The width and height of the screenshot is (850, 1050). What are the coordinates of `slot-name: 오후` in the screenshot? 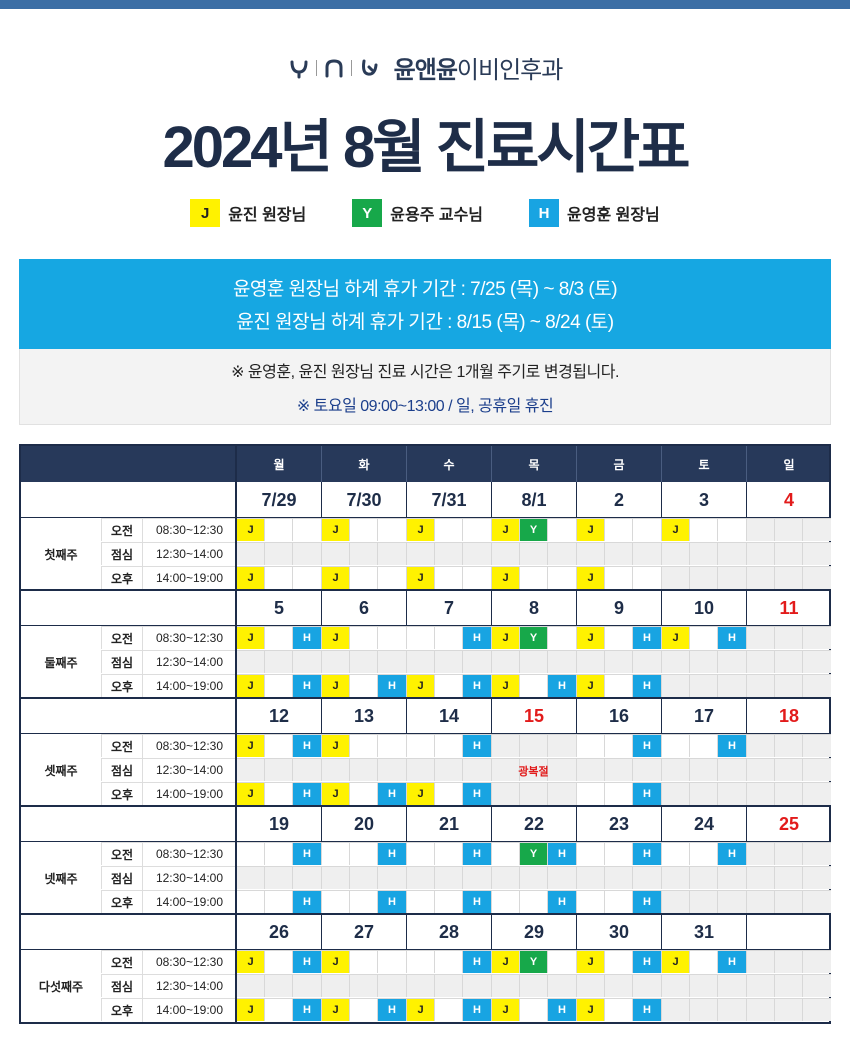 It's located at (122, 794).